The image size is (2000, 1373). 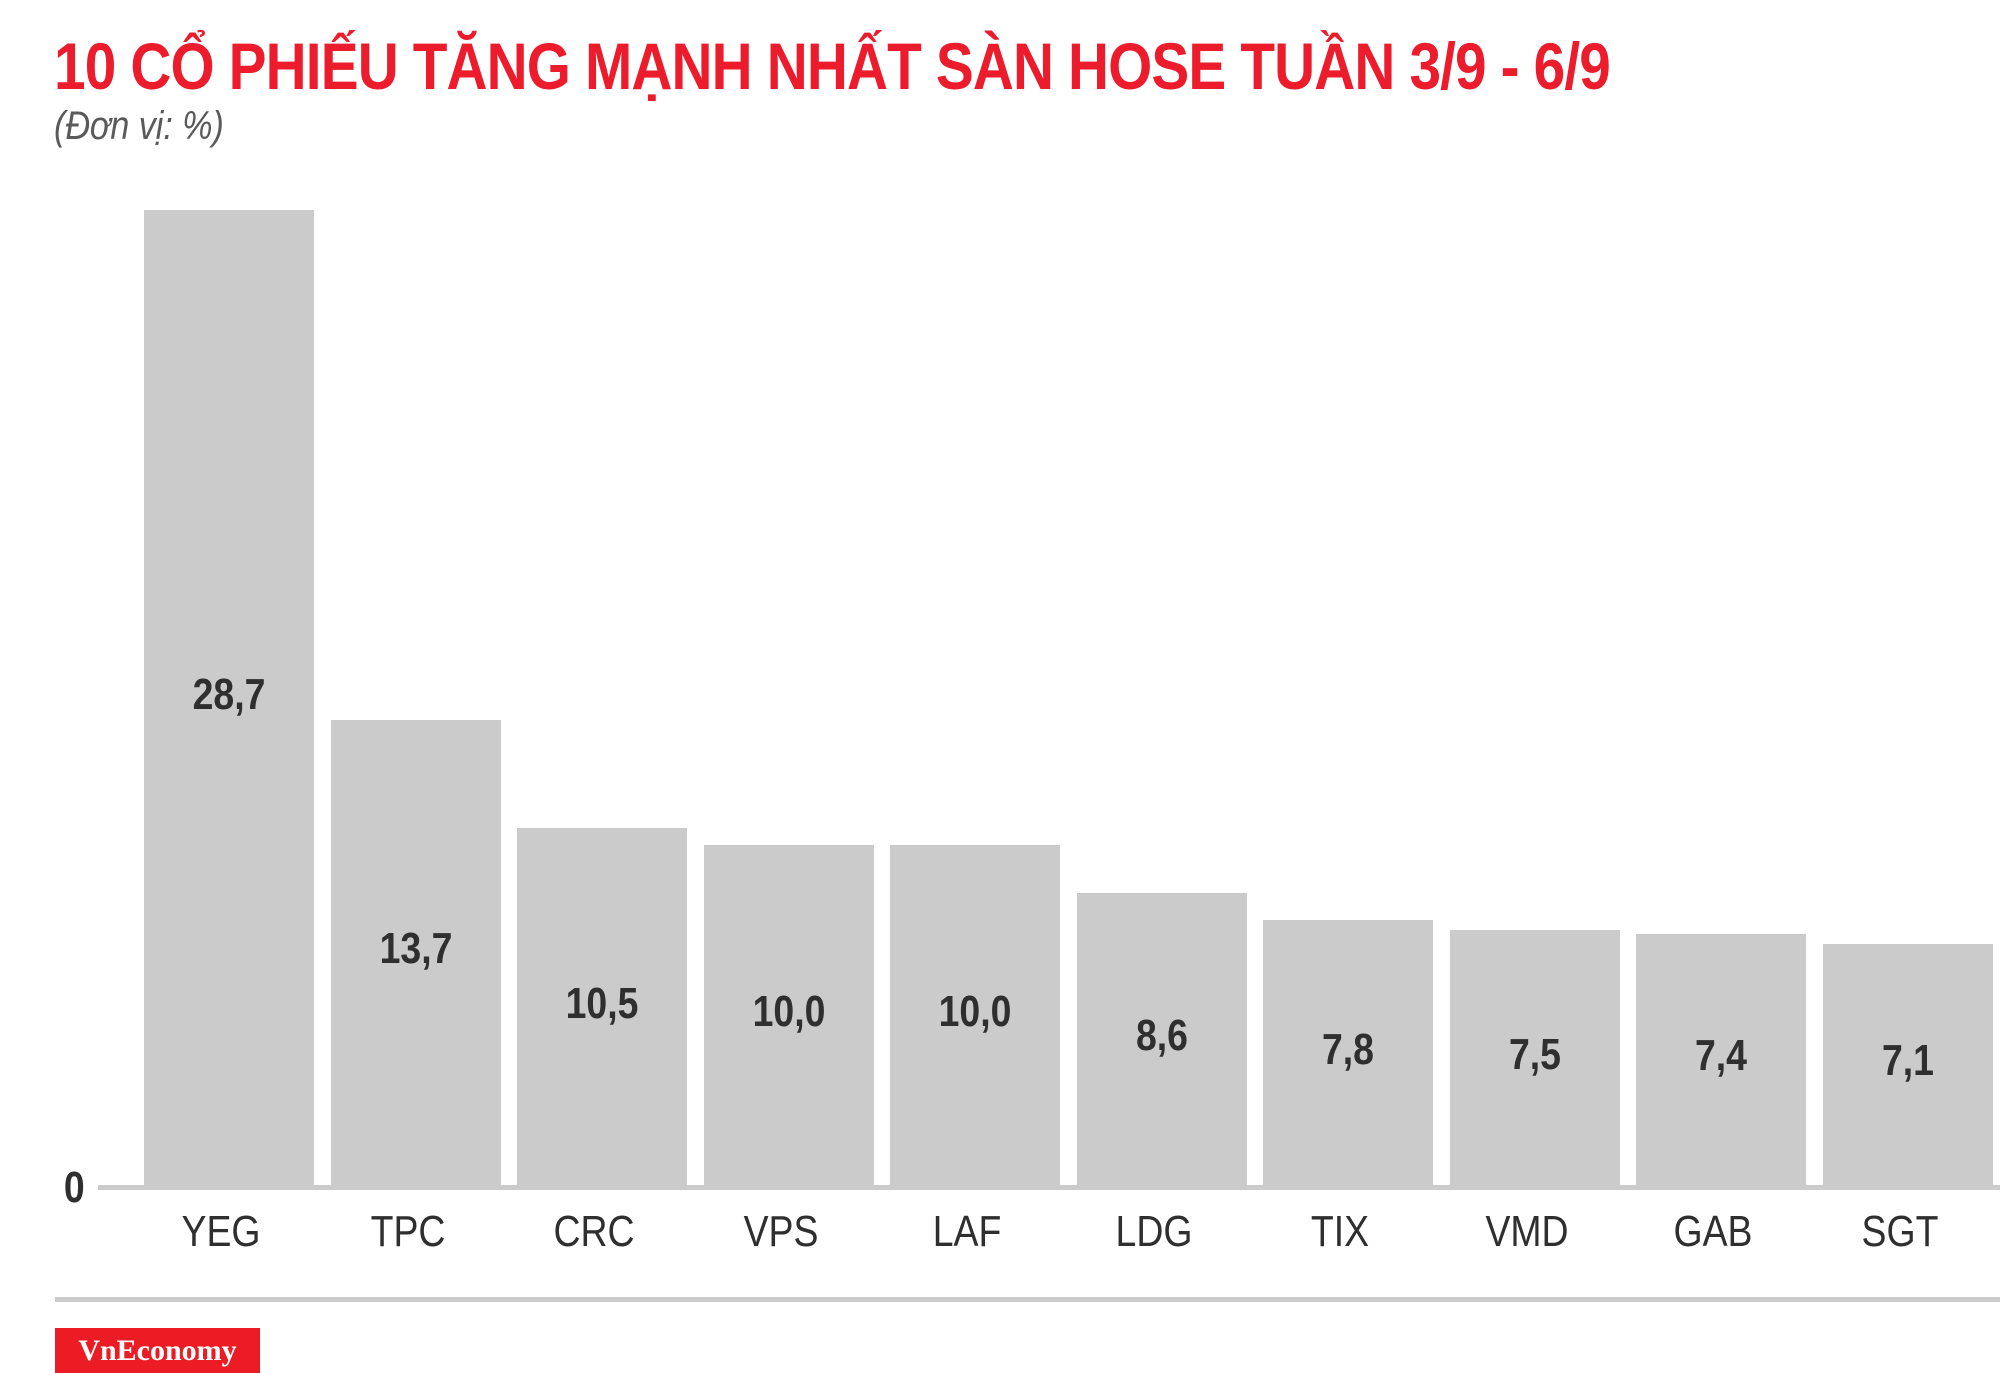 I want to click on bar-value-label: 7,5, so click(x=1534, y=1054).